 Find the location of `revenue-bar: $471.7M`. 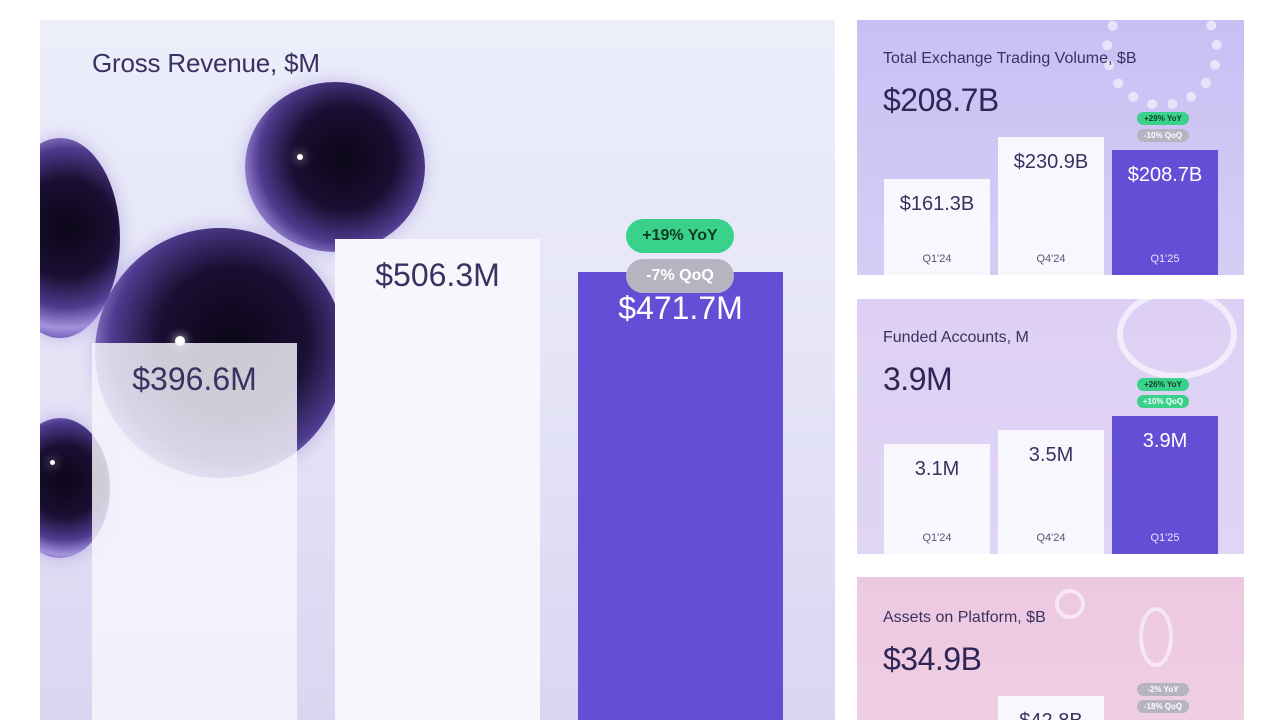

revenue-bar: $471.7M is located at coordinates (680, 495).